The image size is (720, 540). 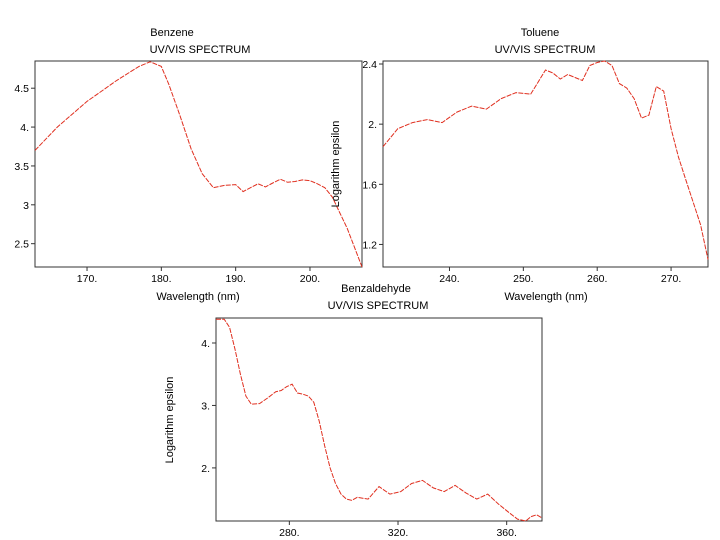 I want to click on benzaldehyde-y-axis-label: Logarithm epsilon, so click(x=170, y=420).